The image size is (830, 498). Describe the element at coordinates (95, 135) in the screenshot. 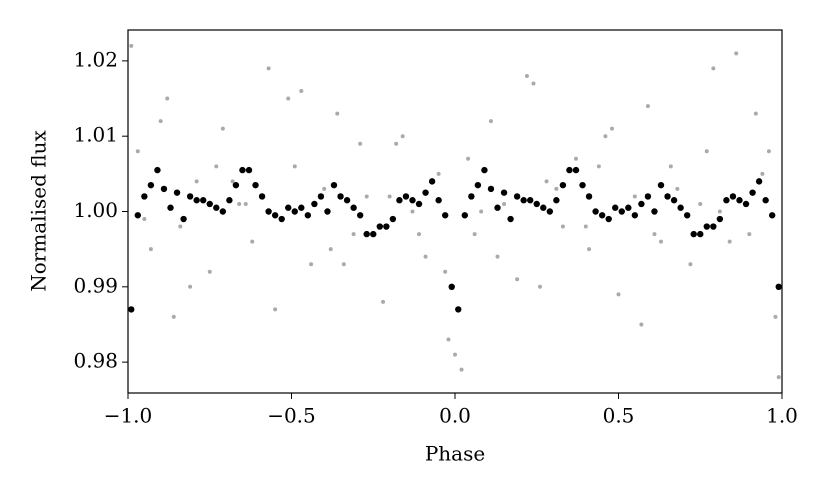

I see `y-tick-label: 1.01` at that location.